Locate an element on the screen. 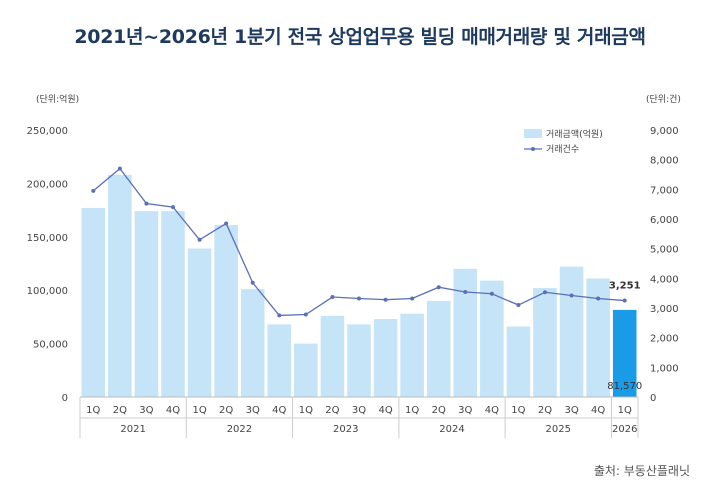 This screenshot has width=720, height=503. y-left-tick-label: 100,000 is located at coordinates (47, 291).